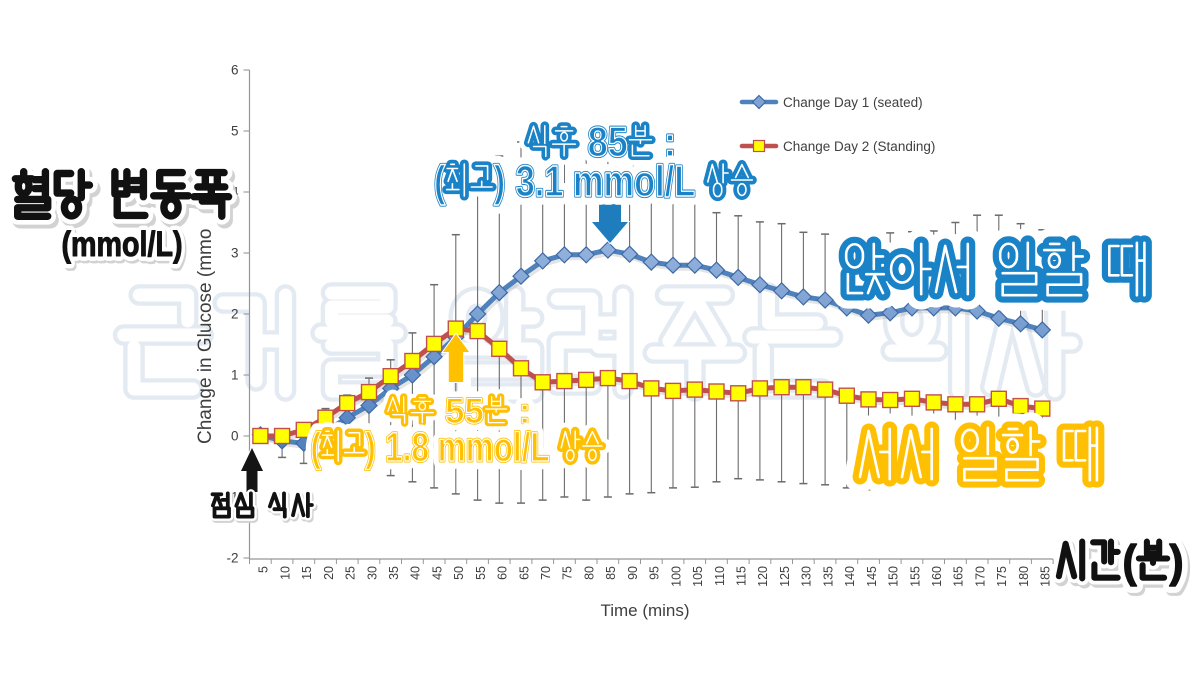  I want to click on svg-text: Change in Glucose (mmo, so click(205, 336).